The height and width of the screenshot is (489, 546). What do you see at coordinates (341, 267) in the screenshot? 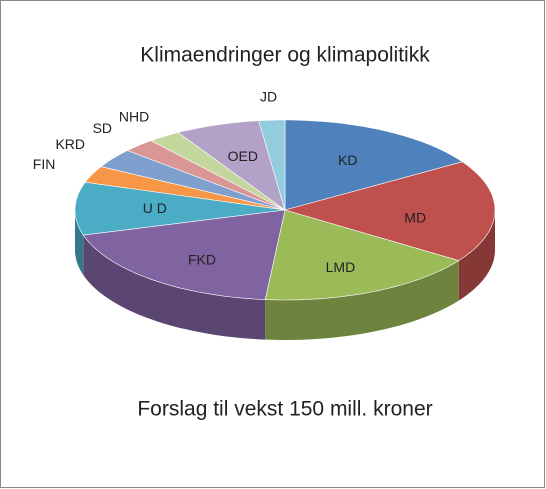
I see `slice-label: LMD` at bounding box center [341, 267].